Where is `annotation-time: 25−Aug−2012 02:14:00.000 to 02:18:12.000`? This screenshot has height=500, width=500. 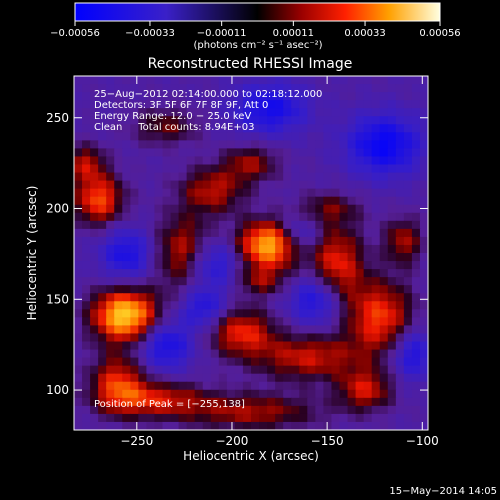 annotation-time: 25−Aug−2012 02:14:00.000 to 02:18:12.000 is located at coordinates (208, 94).